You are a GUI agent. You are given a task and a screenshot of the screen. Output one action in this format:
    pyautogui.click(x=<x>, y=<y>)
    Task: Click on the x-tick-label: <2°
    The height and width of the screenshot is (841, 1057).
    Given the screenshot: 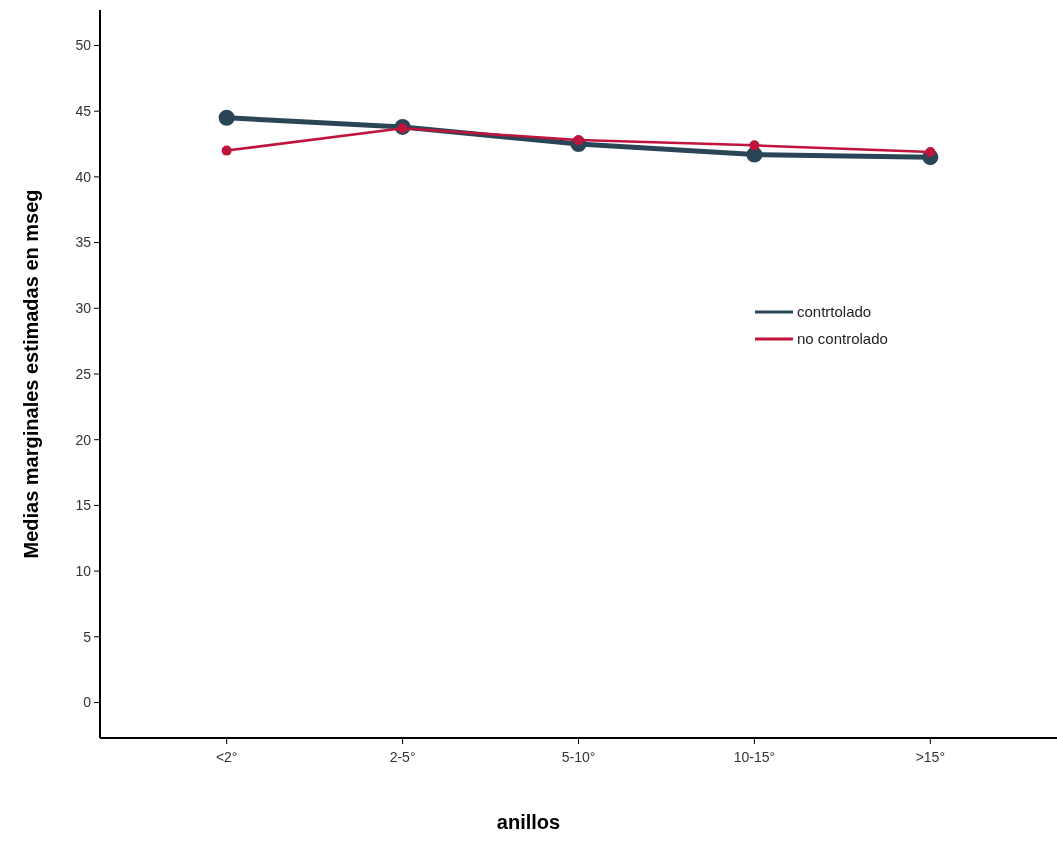 What is the action you would take?
    pyautogui.click(x=226, y=757)
    